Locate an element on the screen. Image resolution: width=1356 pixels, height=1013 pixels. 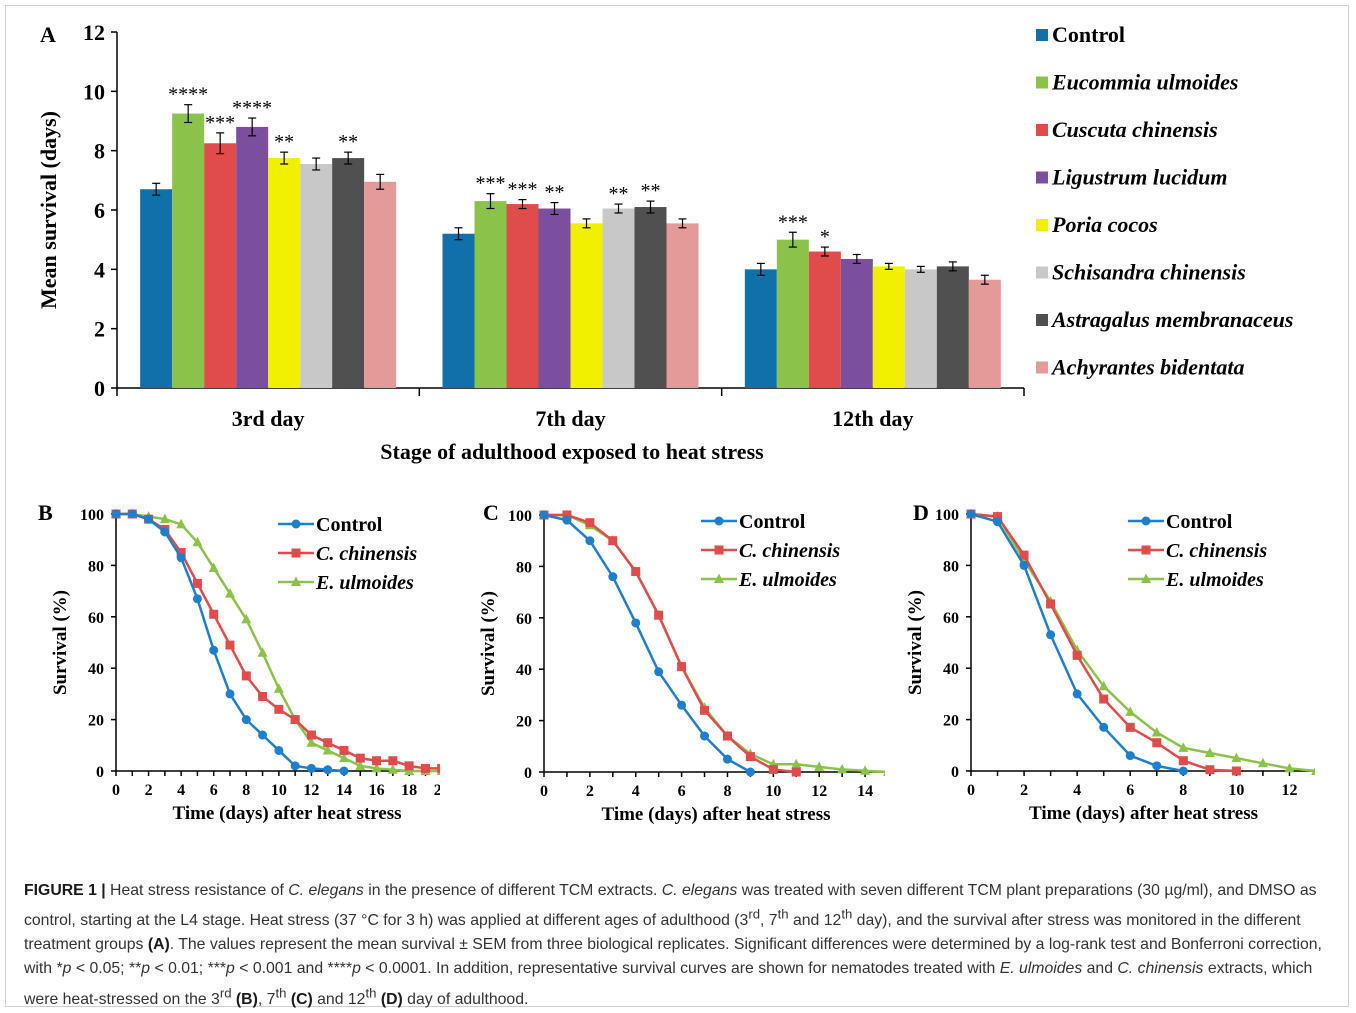
y-tick-label-a: 10 is located at coordinates (94, 91).